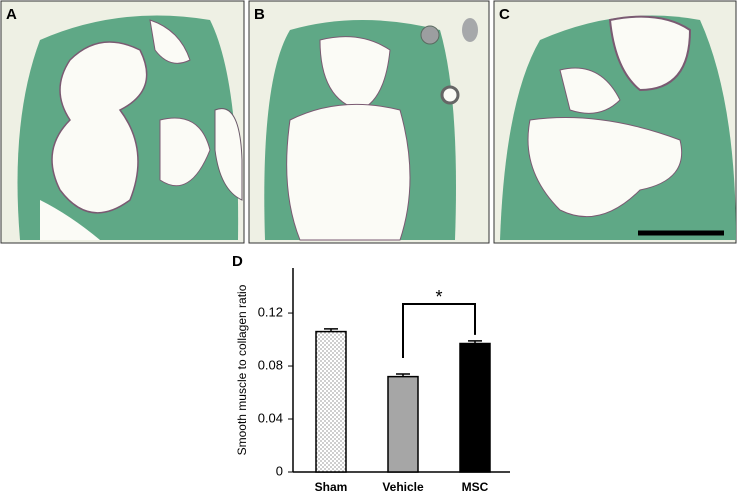 The width and height of the screenshot is (738, 499). I want to click on y-tick-label: 0.08, so click(270, 364).